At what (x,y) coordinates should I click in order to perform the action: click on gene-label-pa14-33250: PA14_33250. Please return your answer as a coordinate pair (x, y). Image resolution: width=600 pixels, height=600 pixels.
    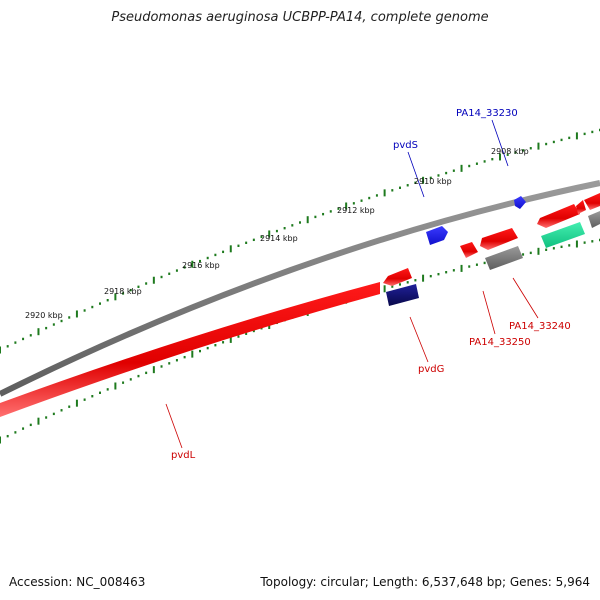
    Looking at the image, I should click on (500, 342).